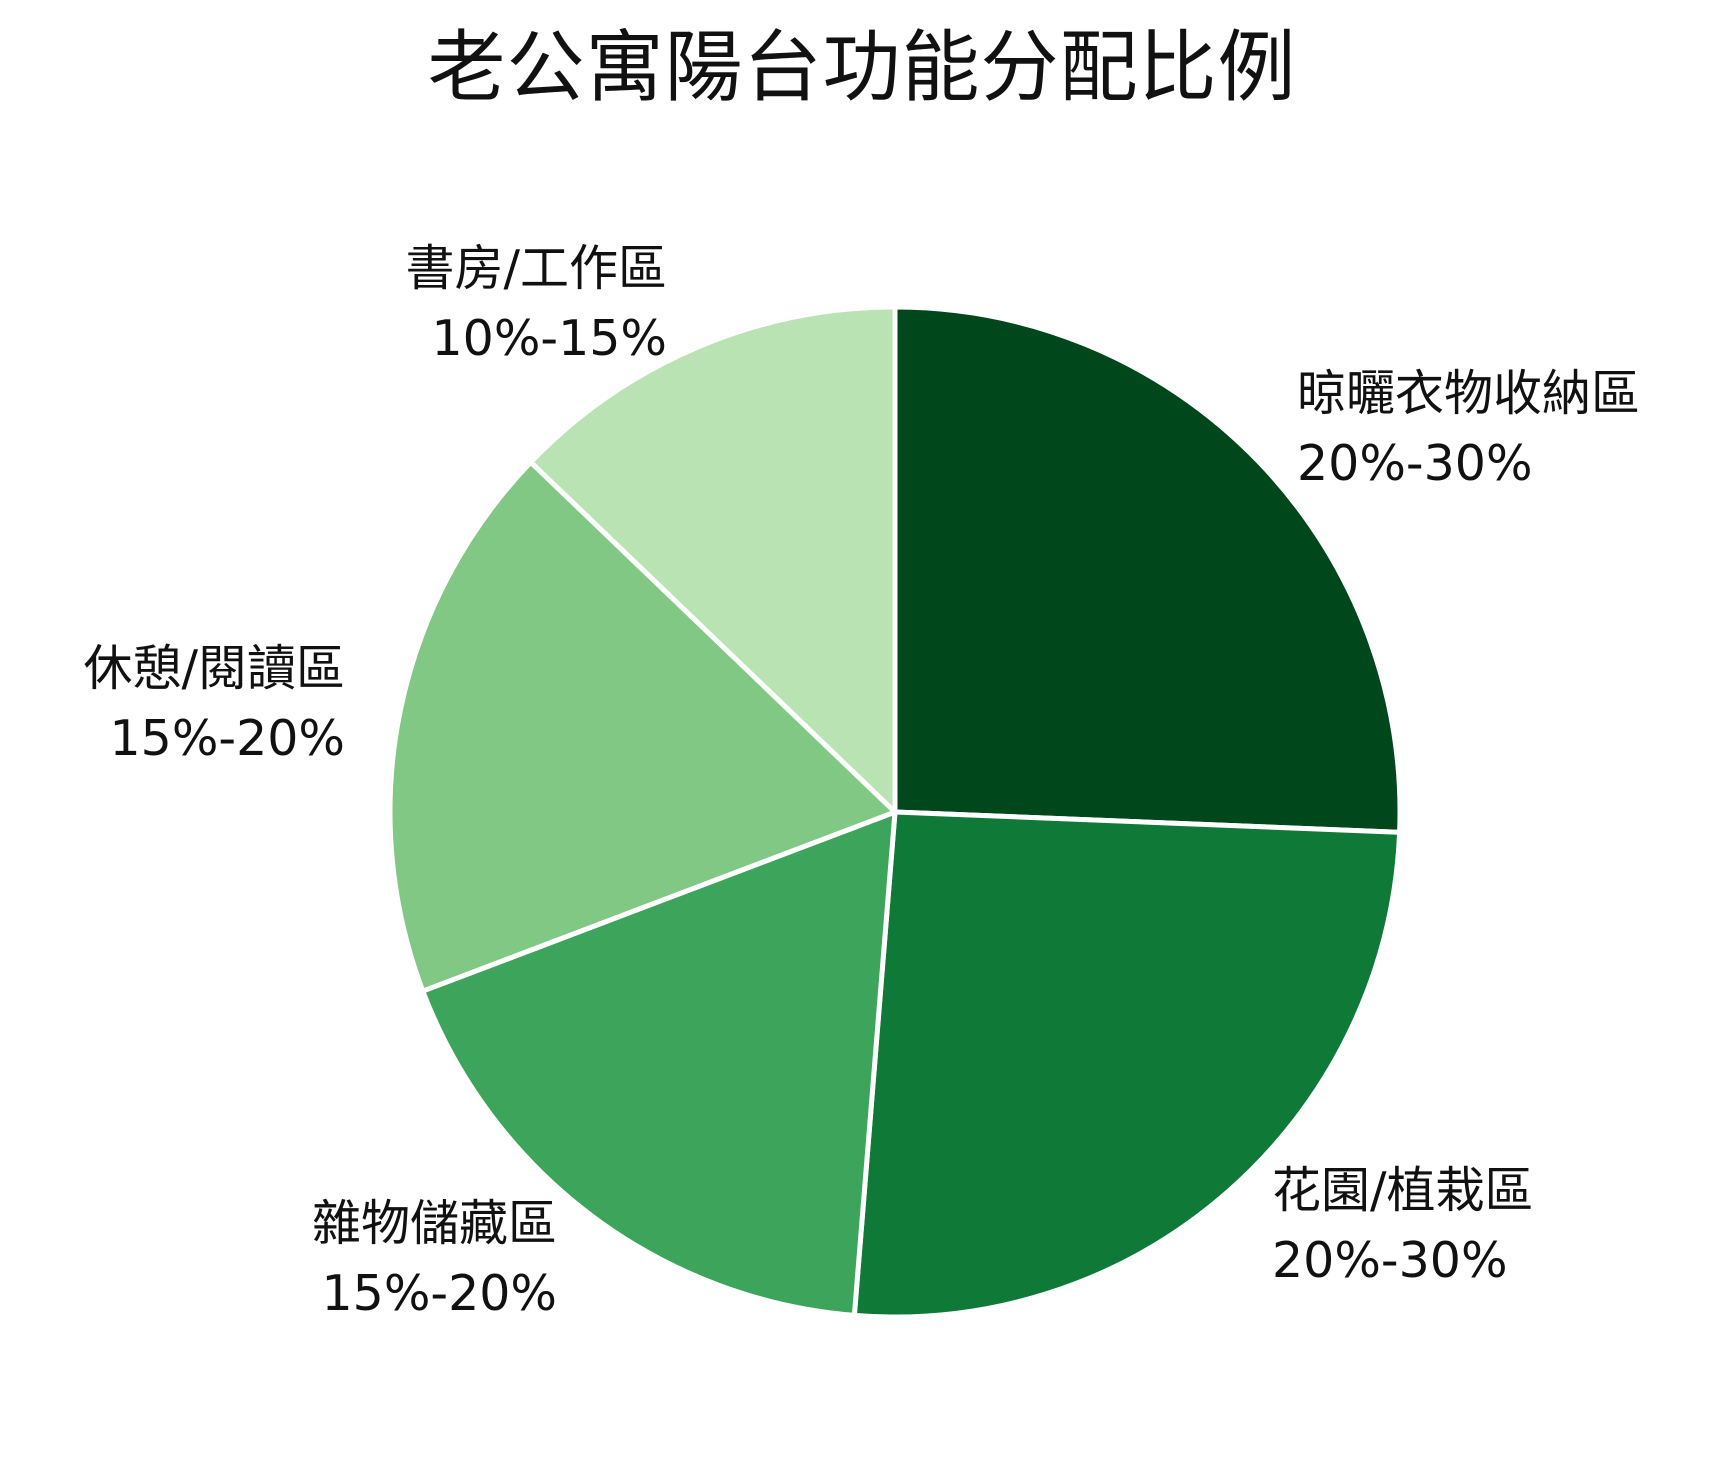  Describe the element at coordinates (1403, 1190) in the screenshot. I see `slice-label-2: 花園/植栽區` at that location.